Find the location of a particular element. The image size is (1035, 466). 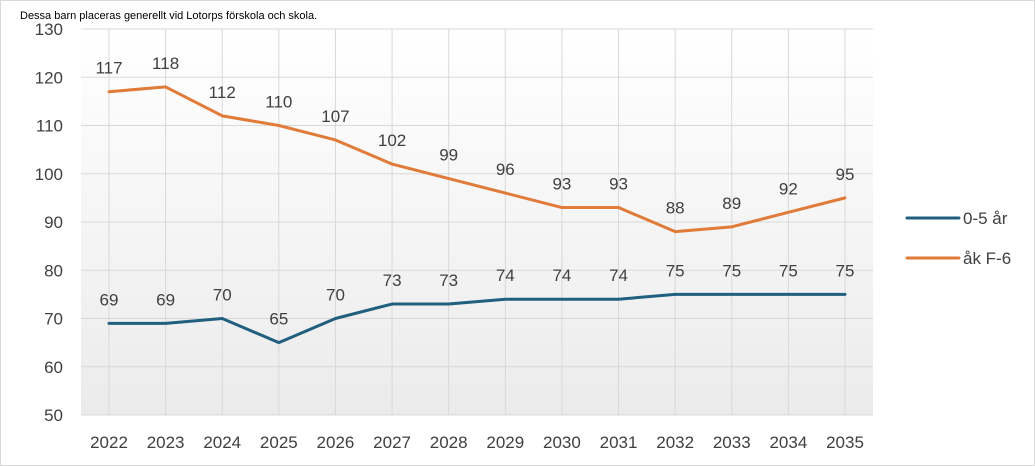

y-tick-label: 50 is located at coordinates (53, 415).